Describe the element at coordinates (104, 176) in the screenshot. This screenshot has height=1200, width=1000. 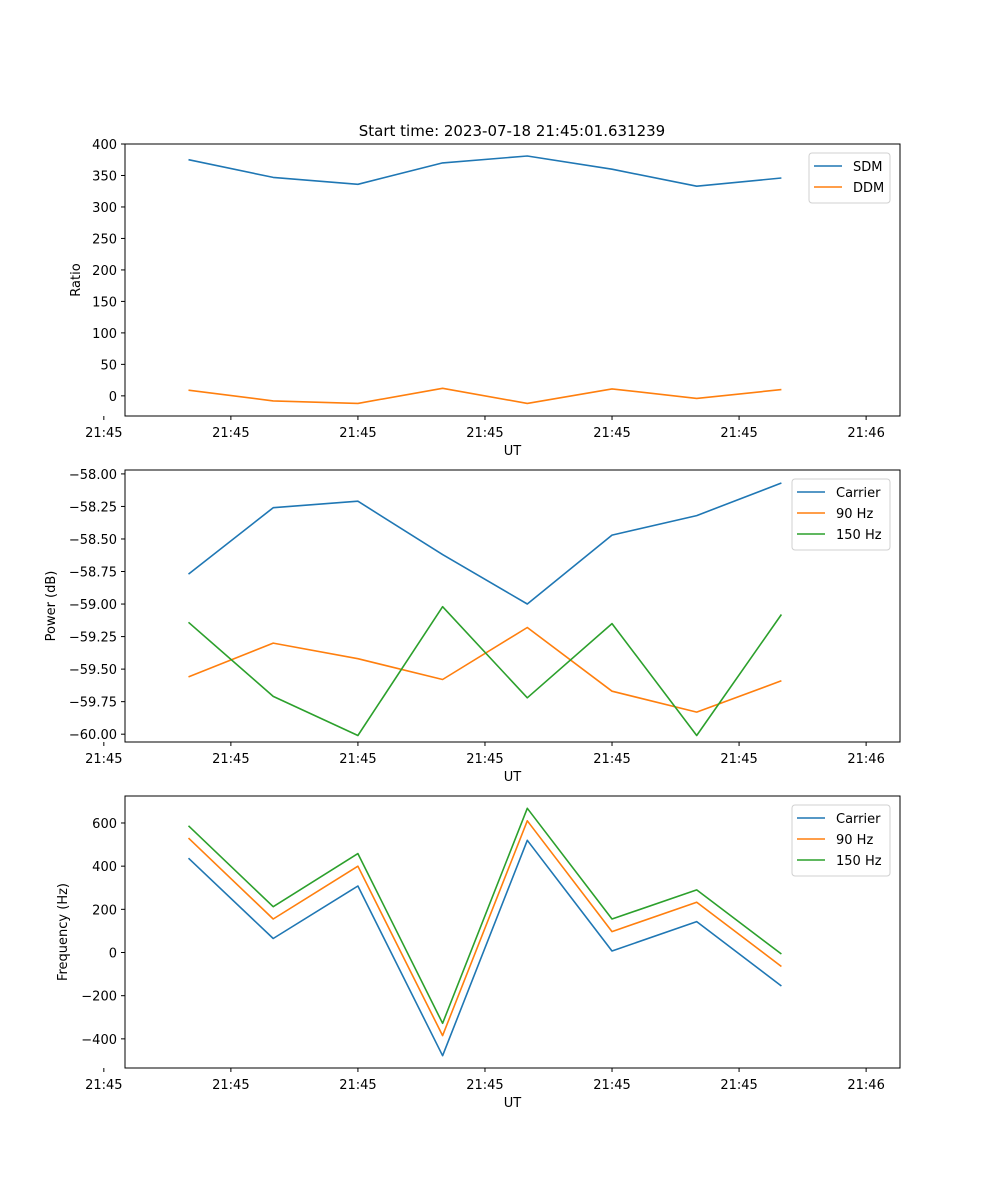
I see `ratio-y-tick-label: 350` at that location.